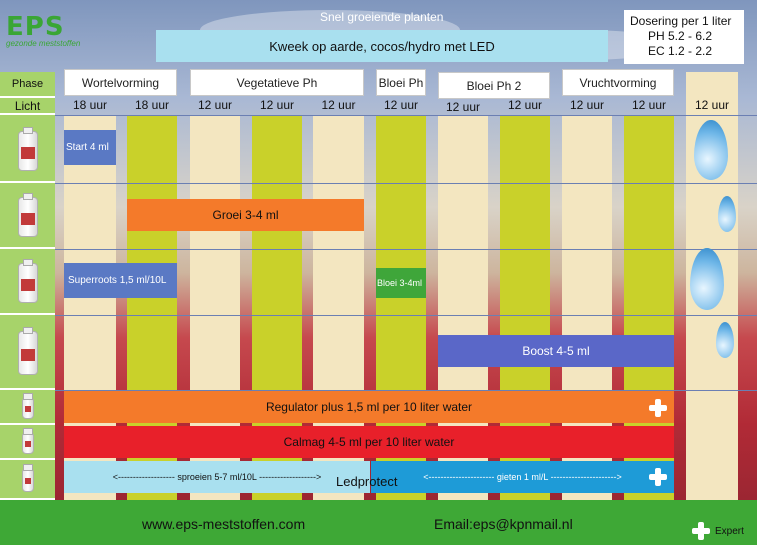 This screenshot has height=545, width=757. I want to click on bar-superroots: Superroots 1,5 ml/10L, so click(120, 280).